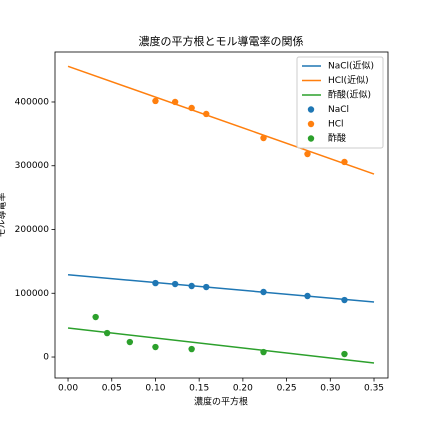  I want to click on y-tick-label: 400000, so click(32, 102).